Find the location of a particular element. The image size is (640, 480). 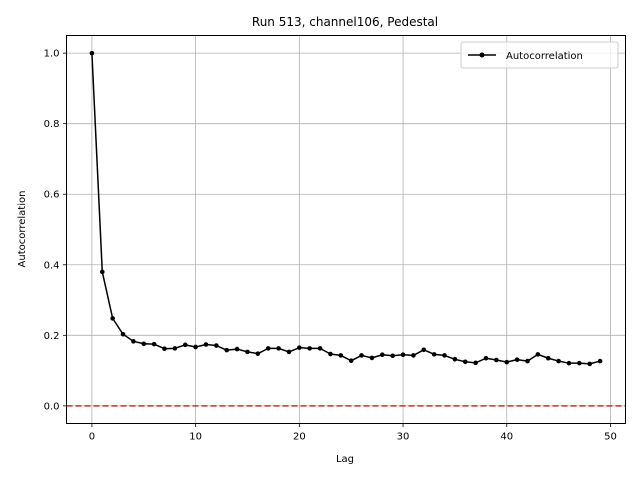

x-axis: 0 10 20 30 40 50 is located at coordinates (353, 433).